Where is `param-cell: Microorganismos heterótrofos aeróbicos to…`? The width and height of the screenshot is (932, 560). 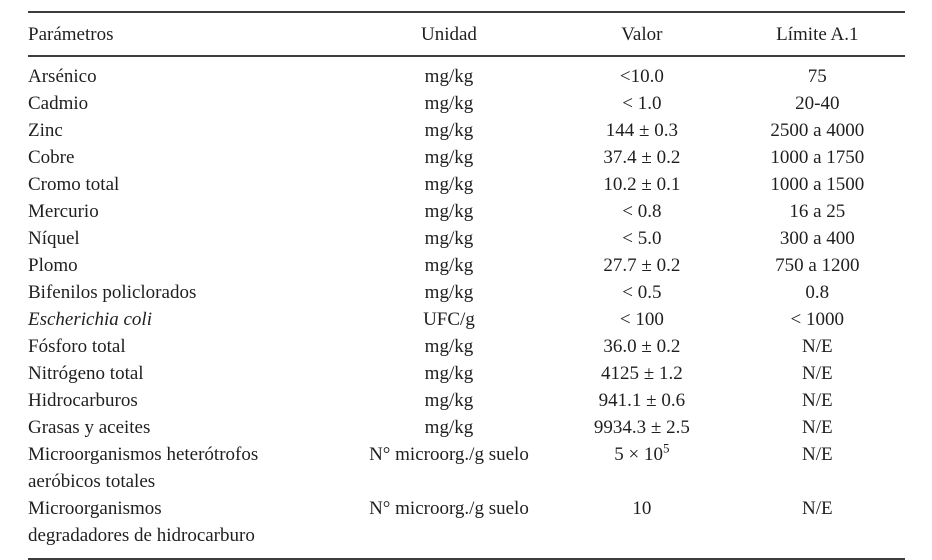
param-cell: Microorganismos heterótrofos aeróbicos to… is located at coordinates (143, 468).